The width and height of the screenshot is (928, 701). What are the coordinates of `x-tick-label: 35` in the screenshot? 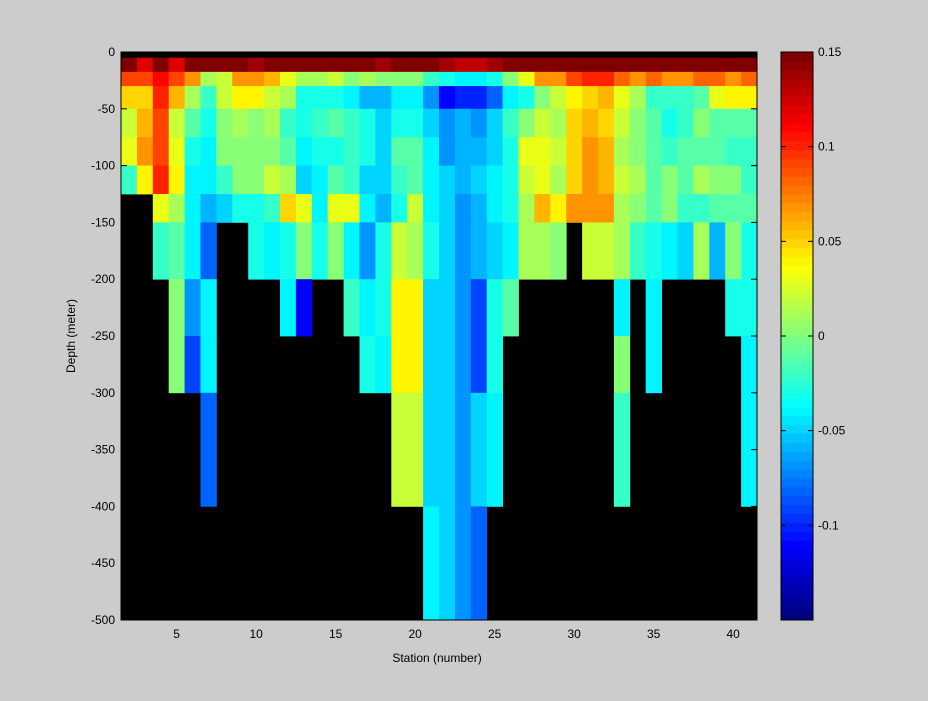 It's located at (654, 634).